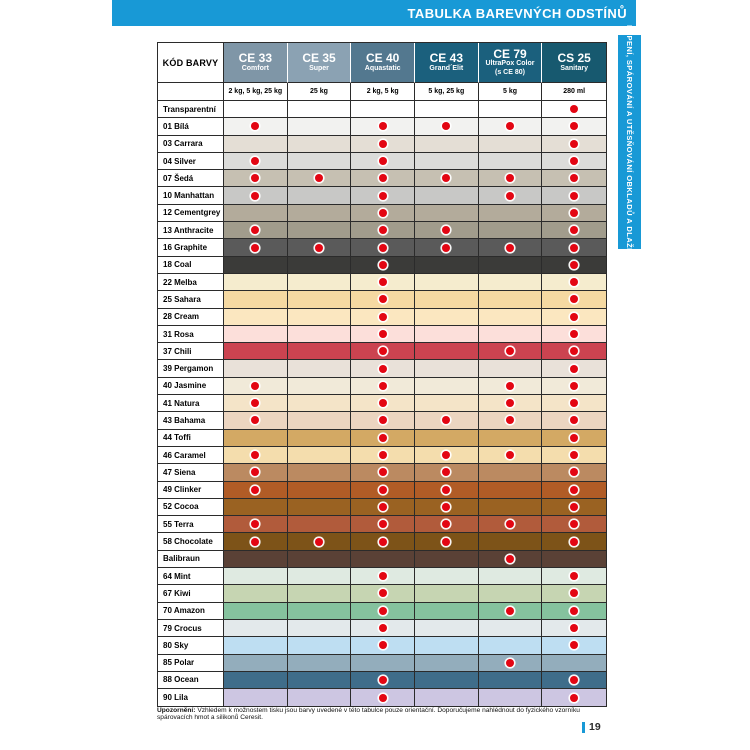  I want to click on color-row-label: 88 Ocean, so click(191, 680).